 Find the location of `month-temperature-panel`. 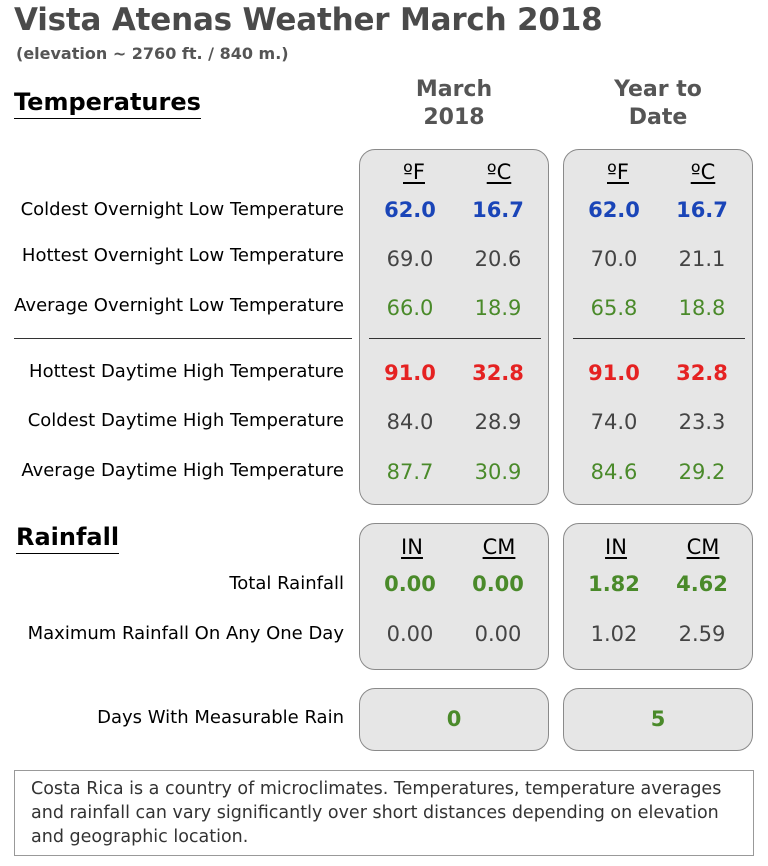

month-temperature-panel is located at coordinates (454, 327).